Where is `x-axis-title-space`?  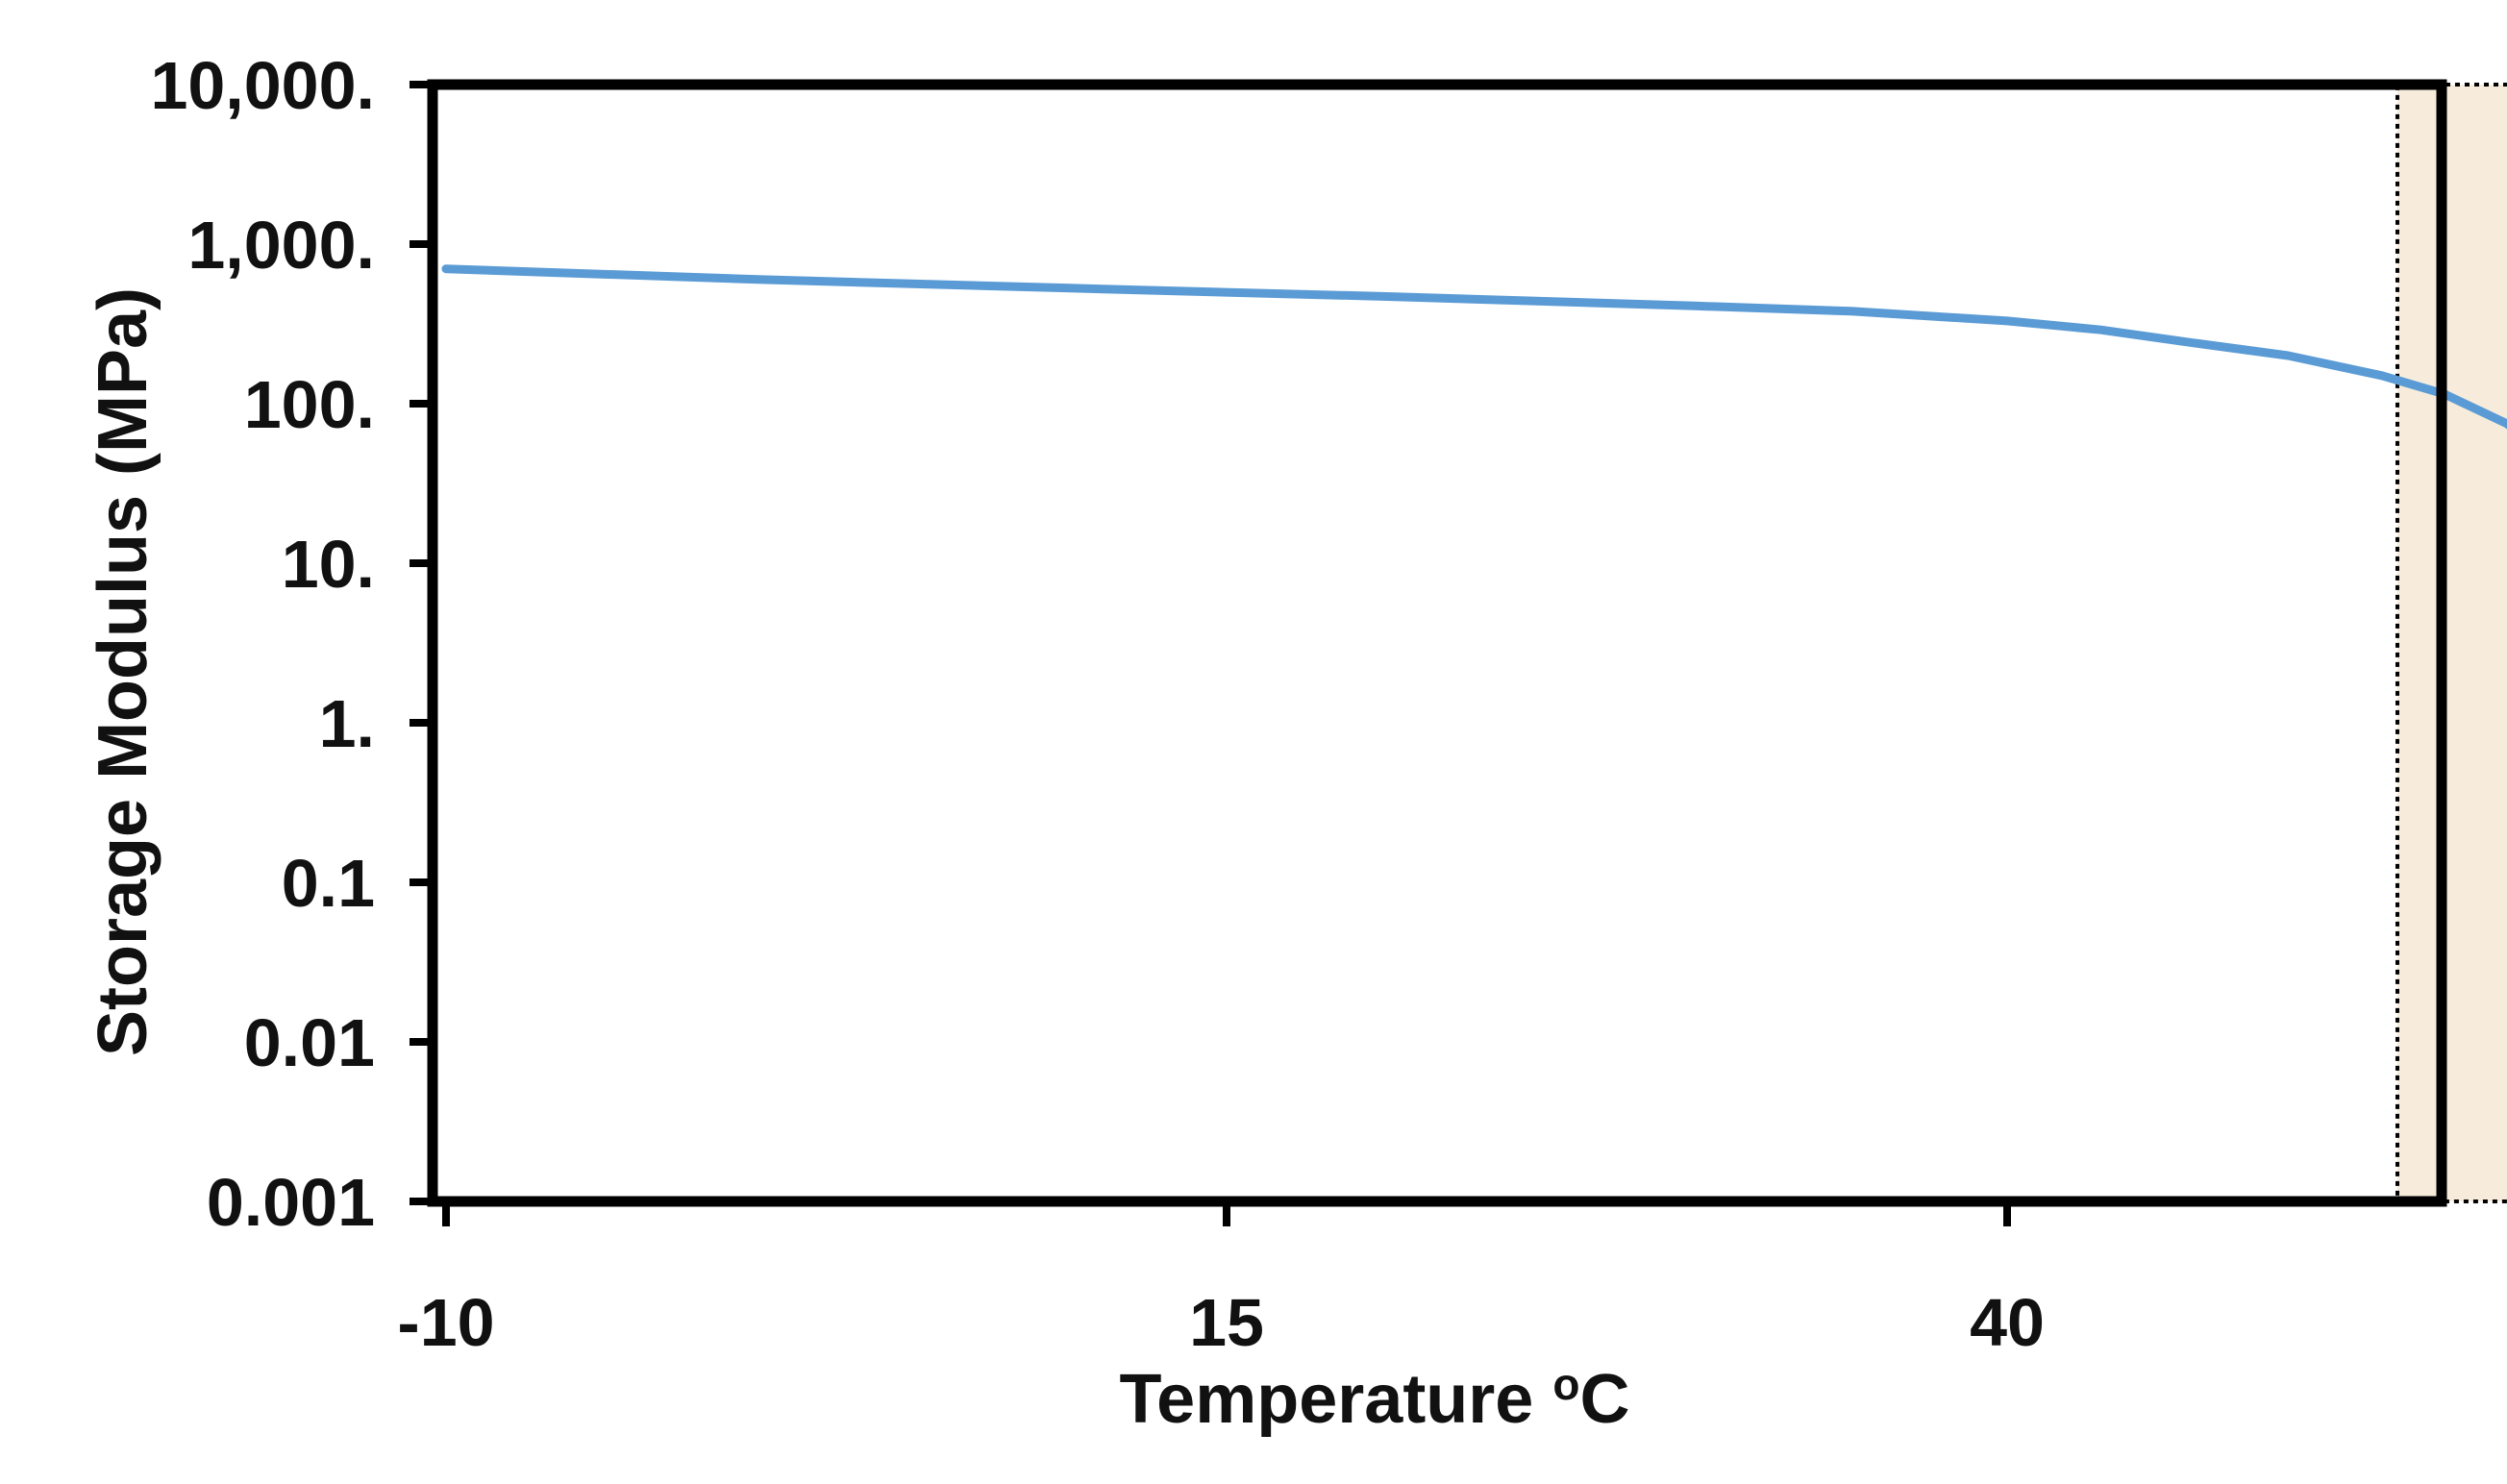
x-axis-title-space is located at coordinates (1543, 1399).